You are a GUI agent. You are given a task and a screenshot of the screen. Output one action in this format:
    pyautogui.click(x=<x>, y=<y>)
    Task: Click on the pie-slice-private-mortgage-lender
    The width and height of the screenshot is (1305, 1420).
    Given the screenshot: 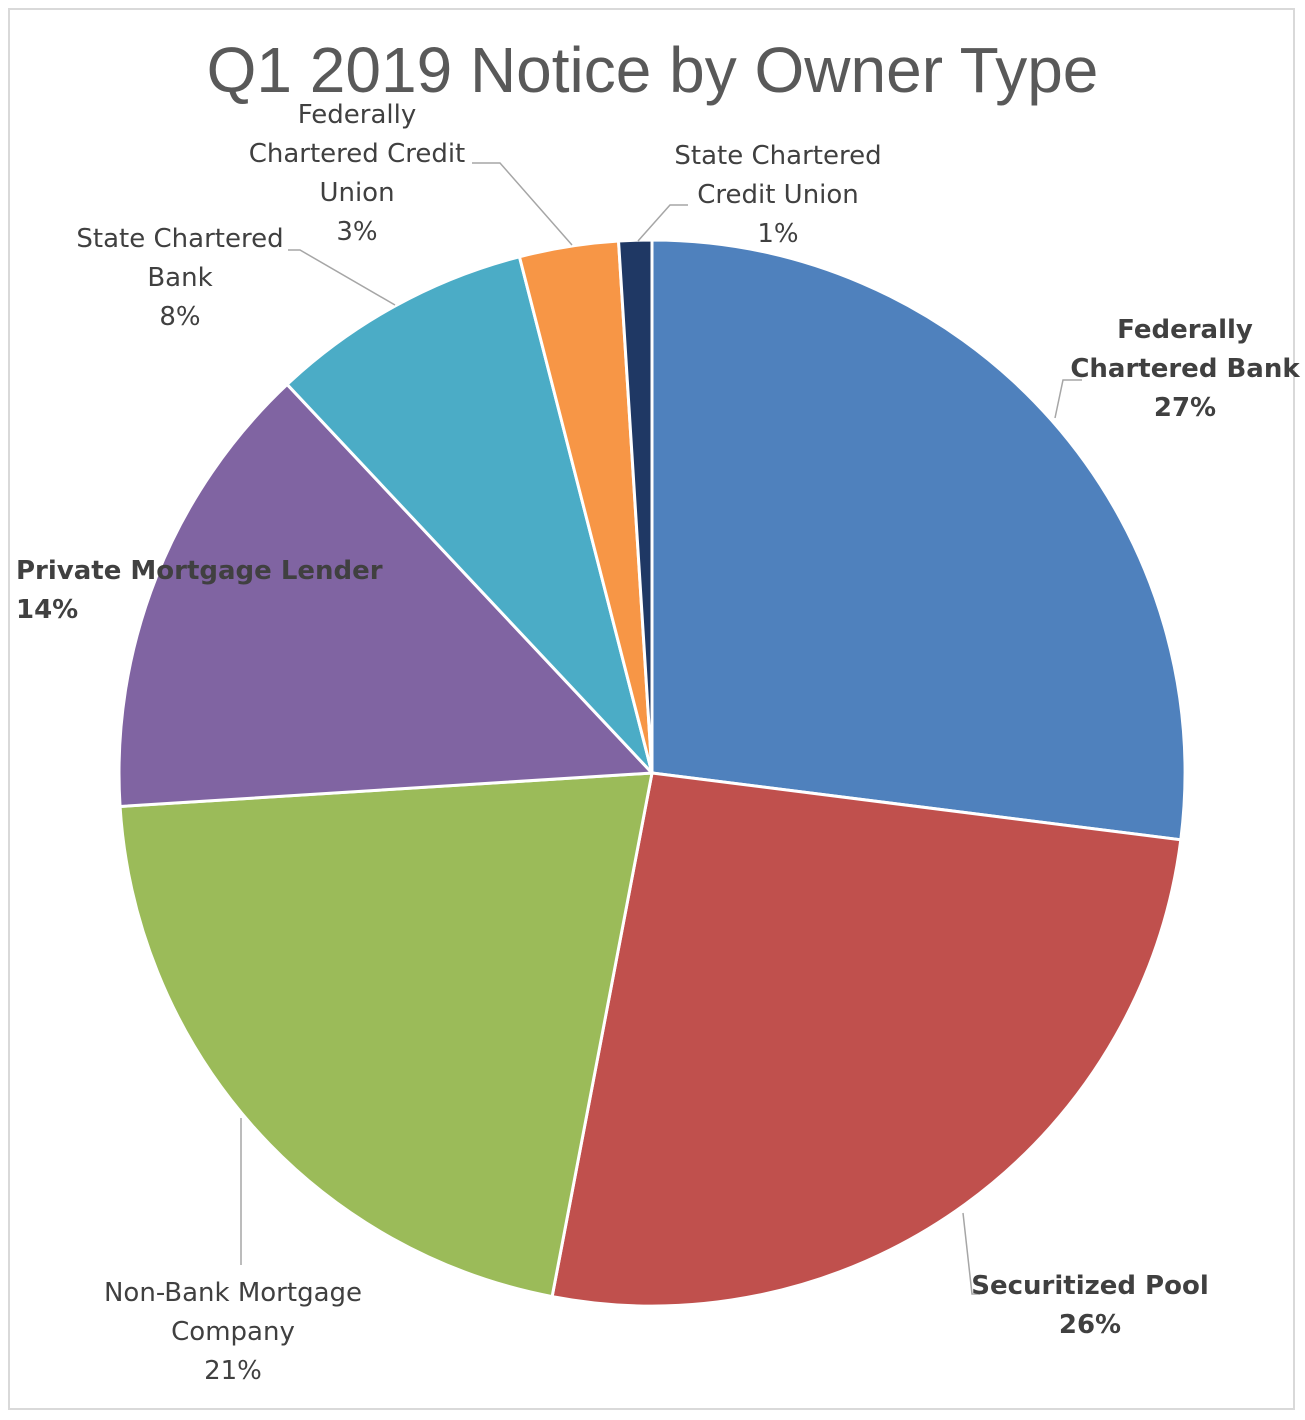 What is the action you would take?
    pyautogui.click(x=386, y=595)
    